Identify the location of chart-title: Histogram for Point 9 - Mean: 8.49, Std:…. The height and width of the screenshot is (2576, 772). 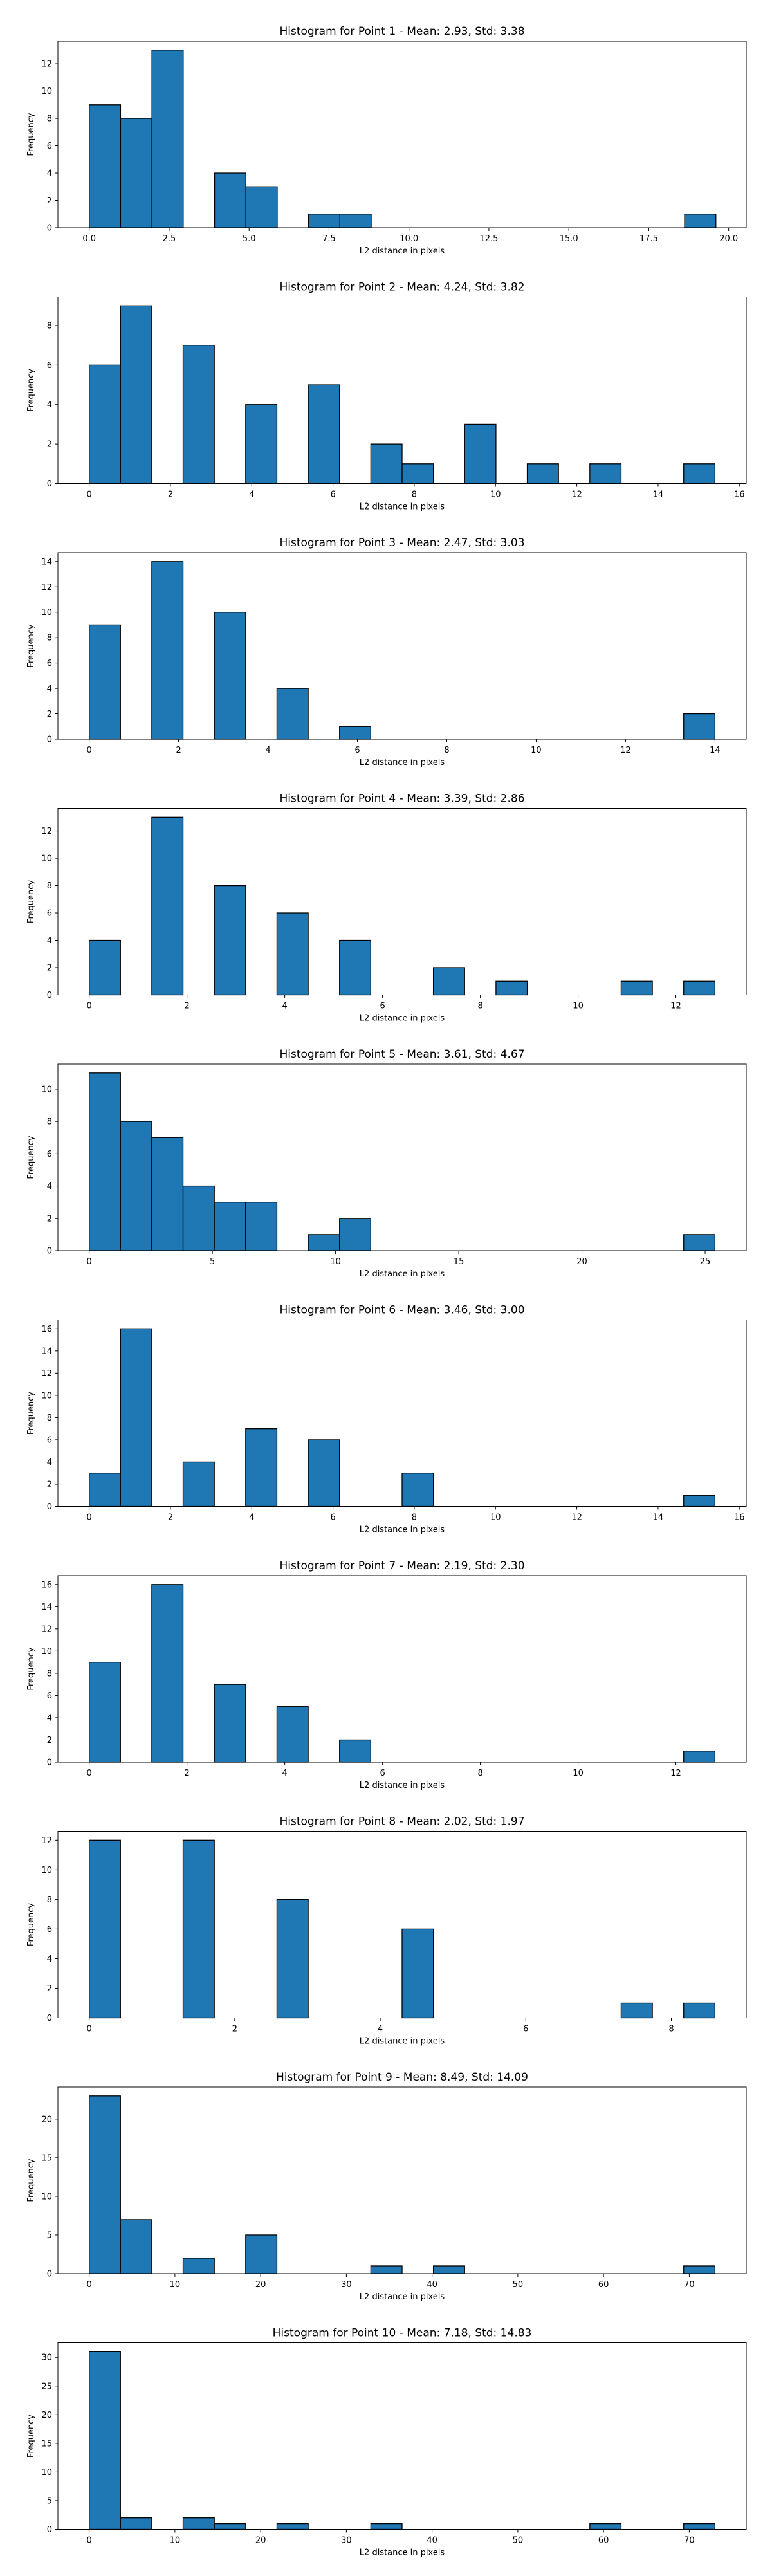
(402, 2077).